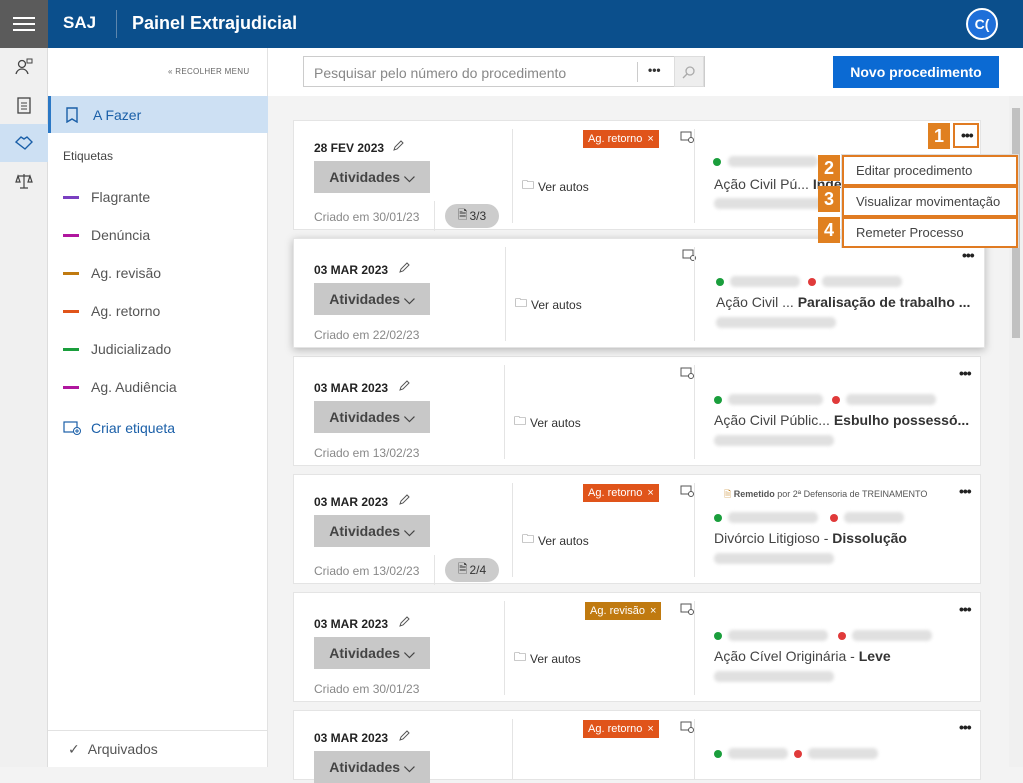 This screenshot has width=1023, height=783. I want to click on step-number: 4, so click(829, 230).